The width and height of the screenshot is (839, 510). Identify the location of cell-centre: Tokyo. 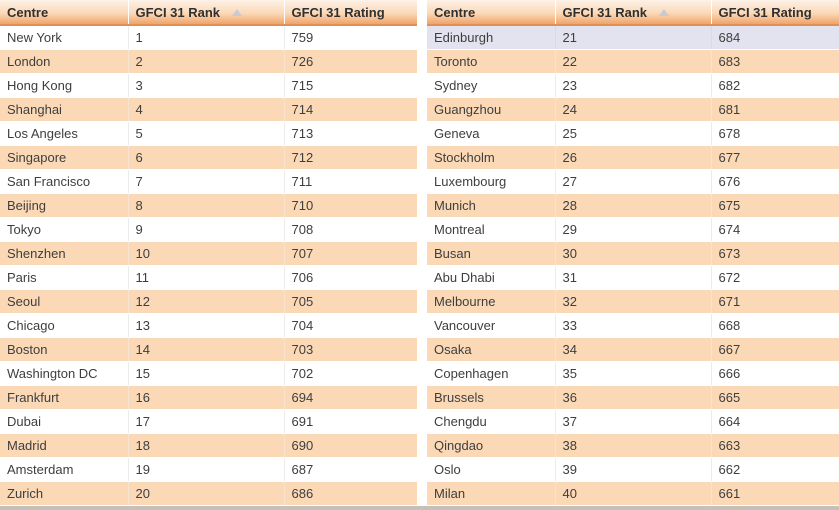
(64, 229).